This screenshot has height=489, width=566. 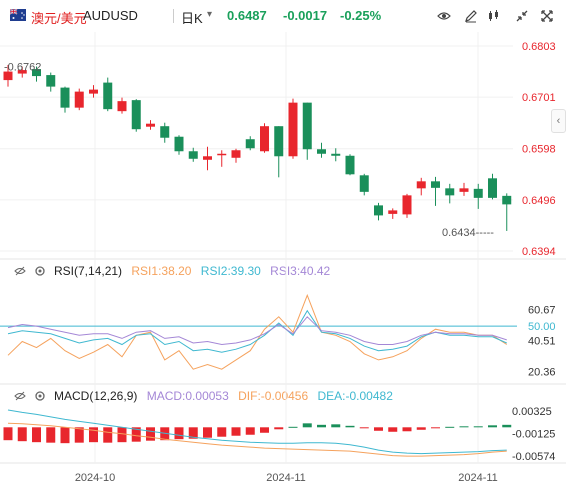 I want to click on pencil-icon, so click(x=471, y=16).